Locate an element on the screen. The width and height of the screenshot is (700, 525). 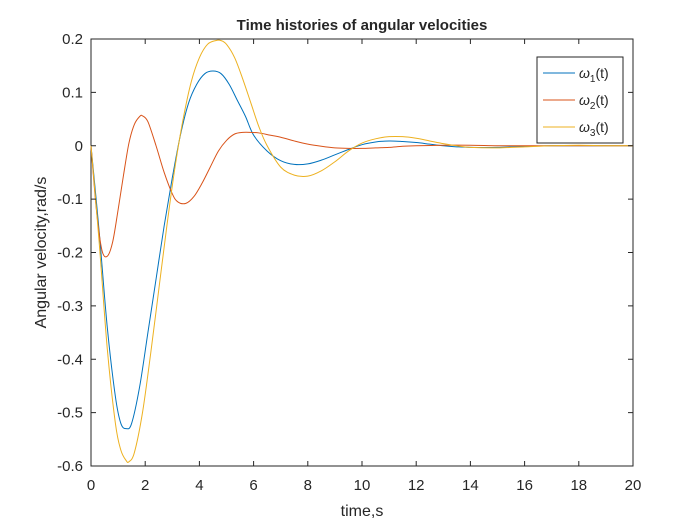
legend-entry-omega-3: ω3(t) is located at coordinates (594, 129).